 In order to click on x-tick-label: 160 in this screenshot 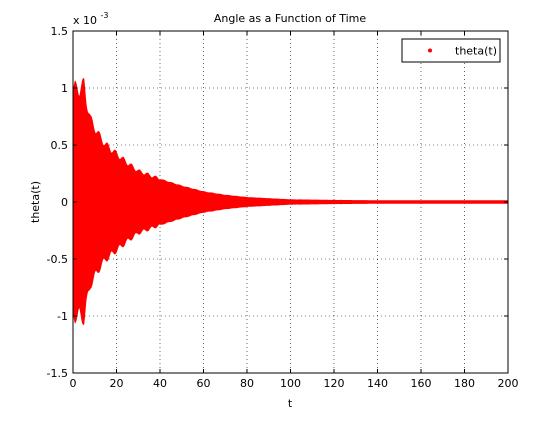, I will do `click(421, 383)`.